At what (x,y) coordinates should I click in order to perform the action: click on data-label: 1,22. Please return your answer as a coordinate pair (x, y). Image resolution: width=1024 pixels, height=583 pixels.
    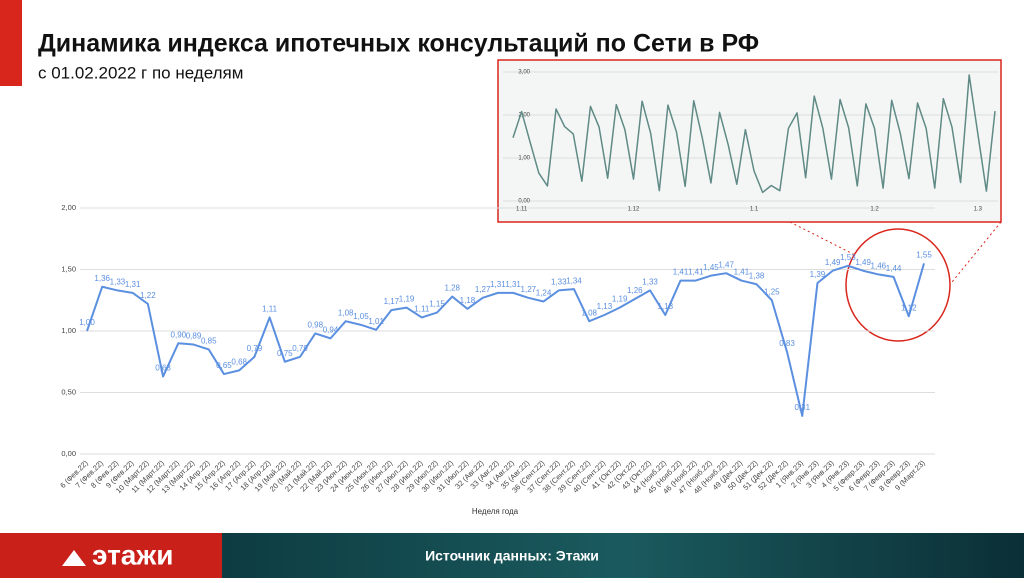
    Looking at the image, I should click on (148, 295).